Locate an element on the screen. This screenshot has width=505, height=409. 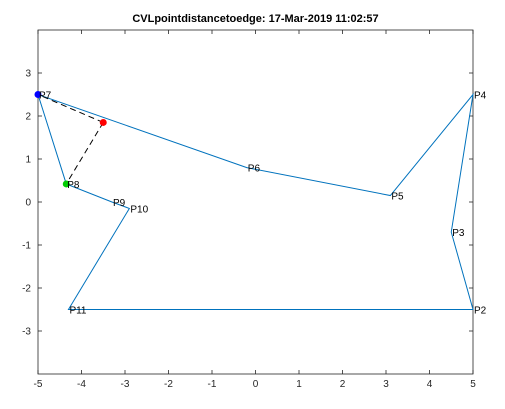
x-tick-label: 1 is located at coordinates (299, 384).